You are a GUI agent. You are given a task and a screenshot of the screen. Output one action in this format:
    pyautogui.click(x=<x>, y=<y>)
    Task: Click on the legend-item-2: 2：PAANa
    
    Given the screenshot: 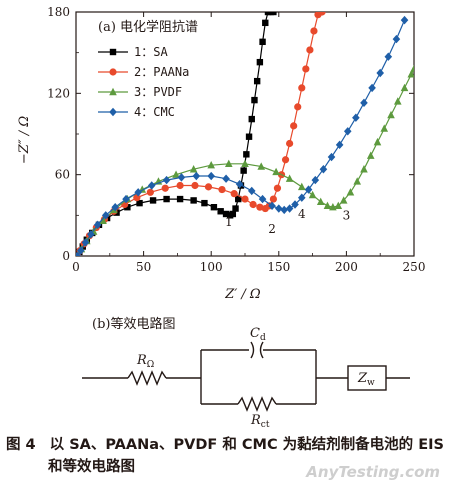 What is the action you would take?
    pyautogui.click(x=143, y=72)
    